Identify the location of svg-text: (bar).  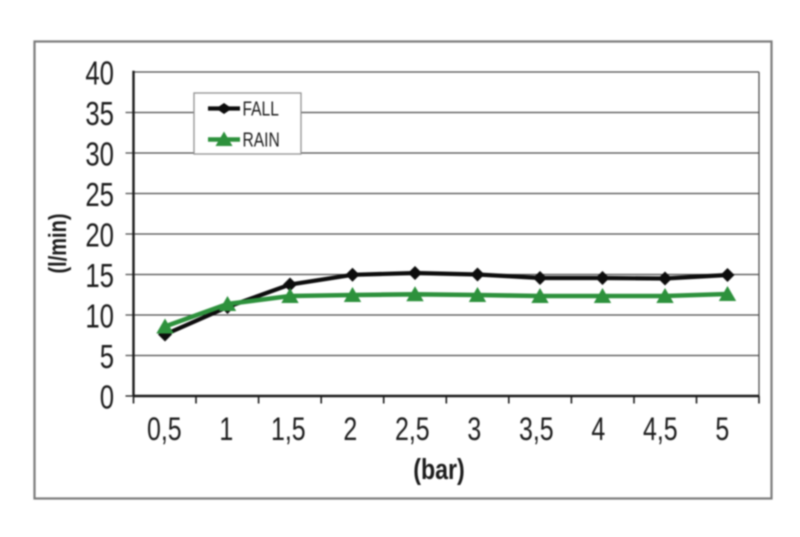
(439, 468).